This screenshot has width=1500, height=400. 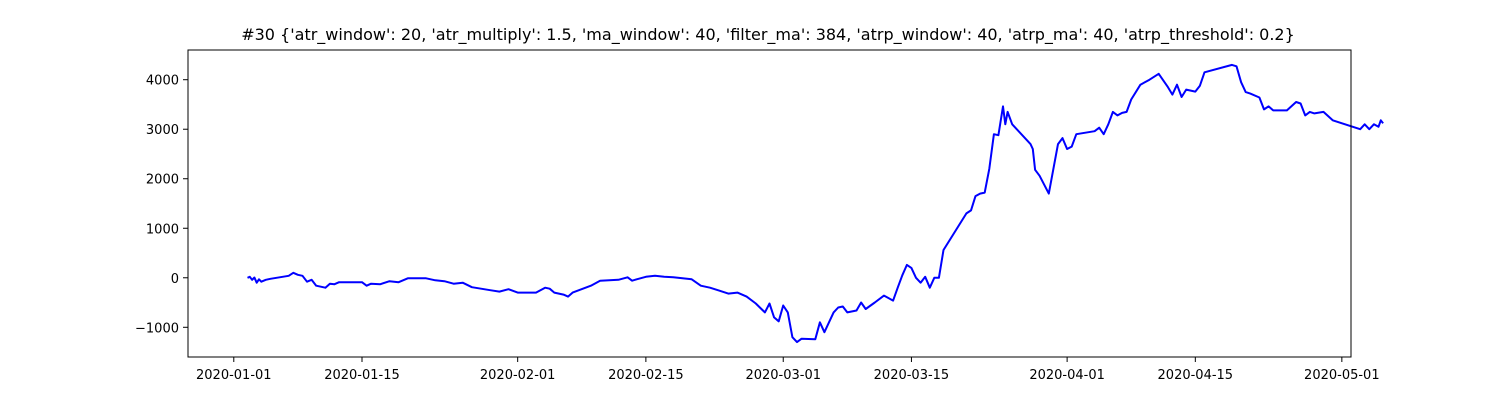 What do you see at coordinates (1342, 375) in the screenshot?
I see `x-tick-label: 2020-05-01` at bounding box center [1342, 375].